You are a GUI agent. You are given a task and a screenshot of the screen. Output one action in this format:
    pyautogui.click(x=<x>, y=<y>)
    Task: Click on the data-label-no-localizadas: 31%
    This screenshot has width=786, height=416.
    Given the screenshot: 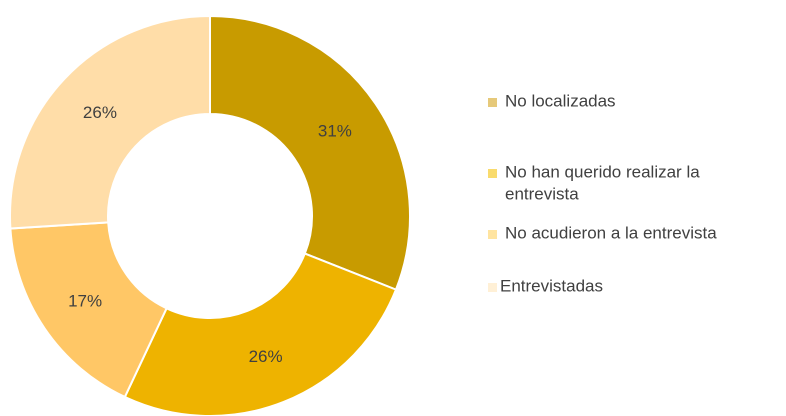 What is the action you would take?
    pyautogui.click(x=335, y=131)
    